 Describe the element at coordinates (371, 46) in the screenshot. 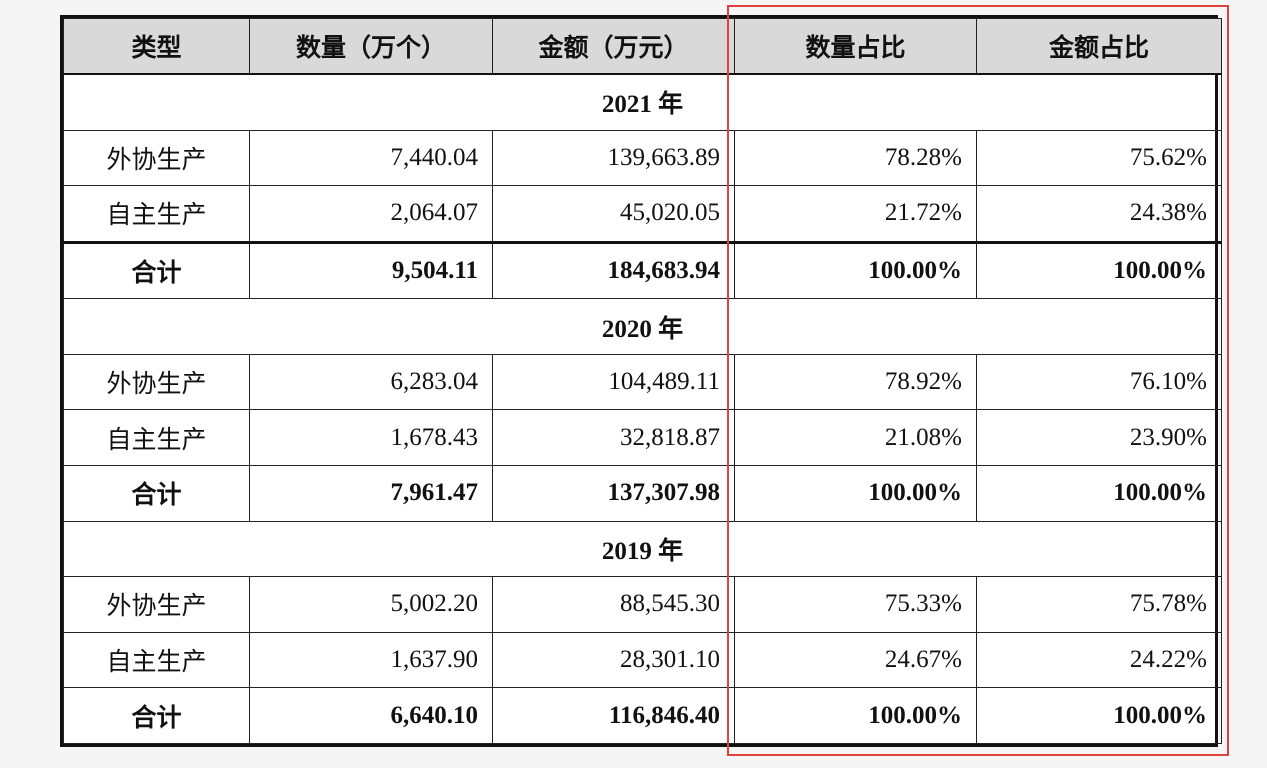

I see `header-quantity: 数量（万个）` at that location.